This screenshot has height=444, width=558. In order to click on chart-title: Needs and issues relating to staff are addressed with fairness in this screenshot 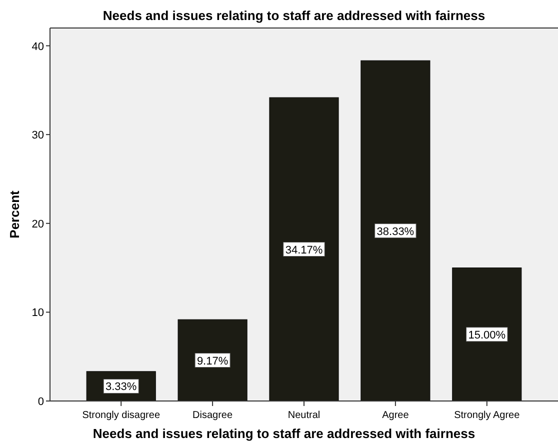, I will do `click(294, 15)`.